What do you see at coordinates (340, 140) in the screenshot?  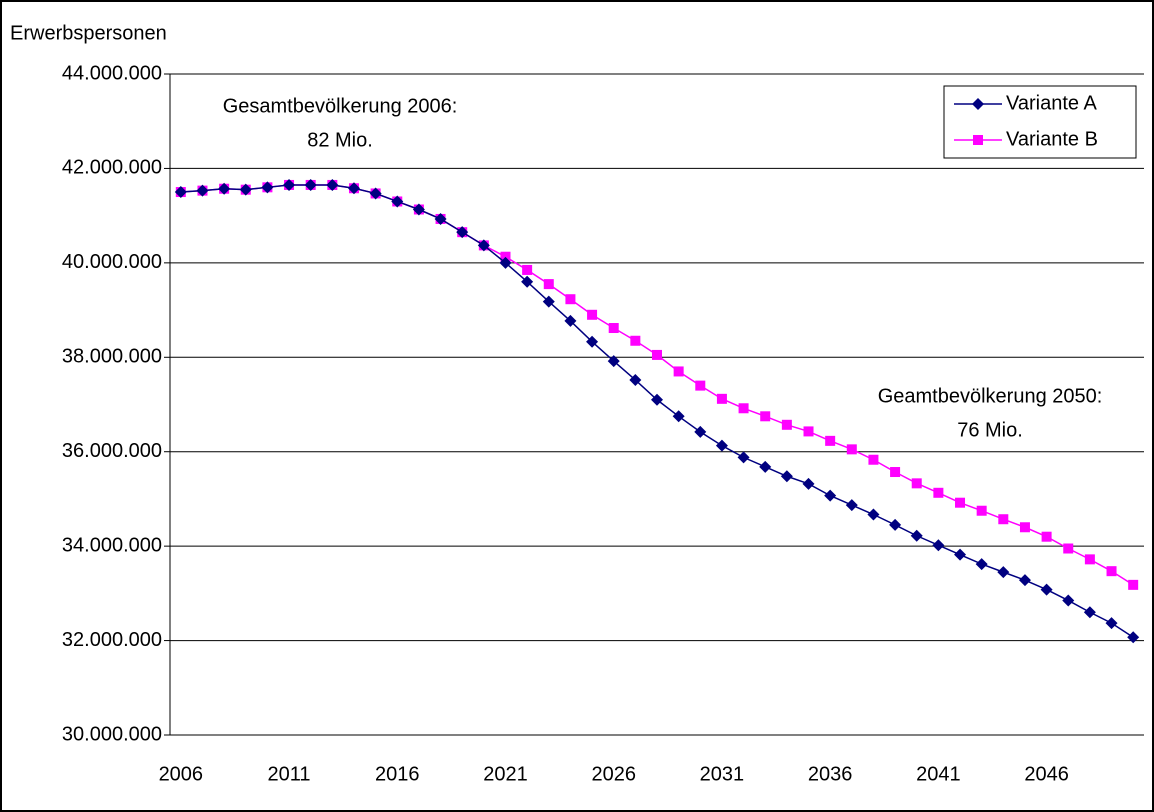 I see `annotation: 82 Mio.` at bounding box center [340, 140].